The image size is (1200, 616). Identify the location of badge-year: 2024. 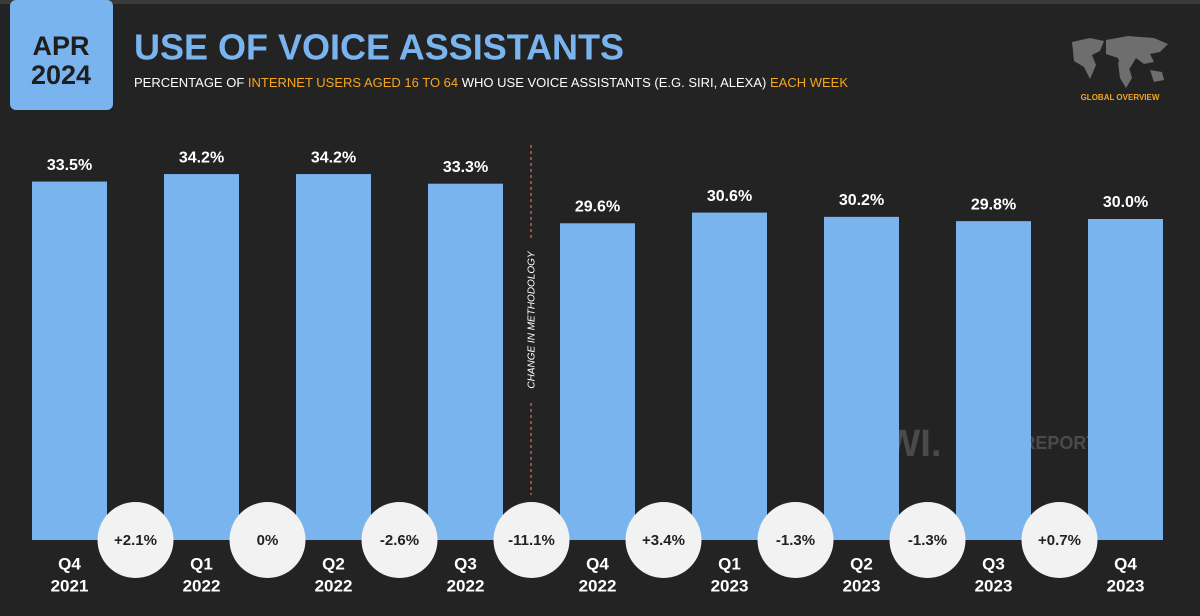
(61, 75).